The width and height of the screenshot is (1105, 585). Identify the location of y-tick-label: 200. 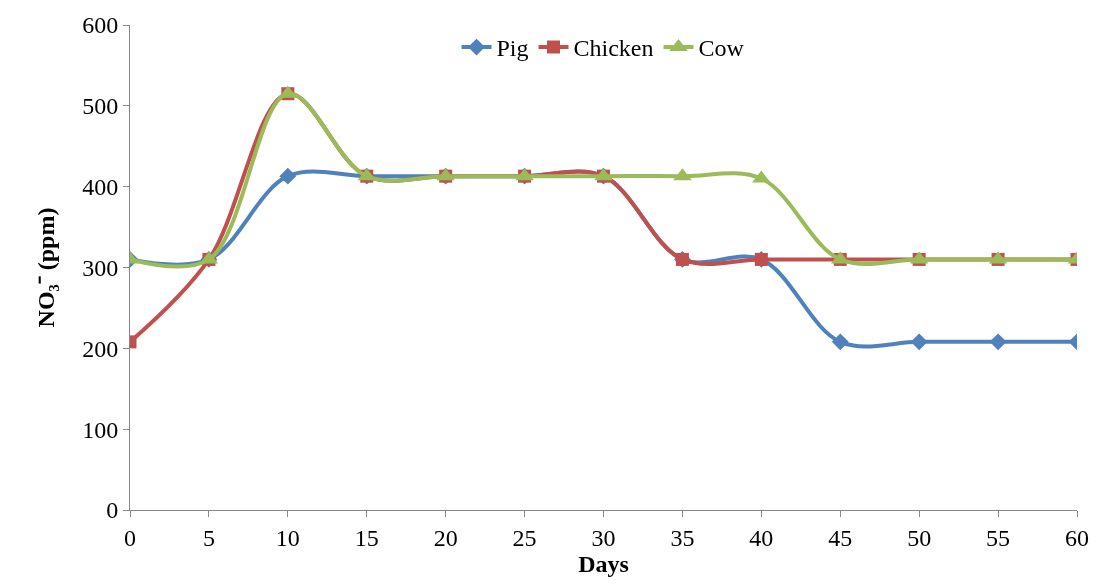
(100, 348).